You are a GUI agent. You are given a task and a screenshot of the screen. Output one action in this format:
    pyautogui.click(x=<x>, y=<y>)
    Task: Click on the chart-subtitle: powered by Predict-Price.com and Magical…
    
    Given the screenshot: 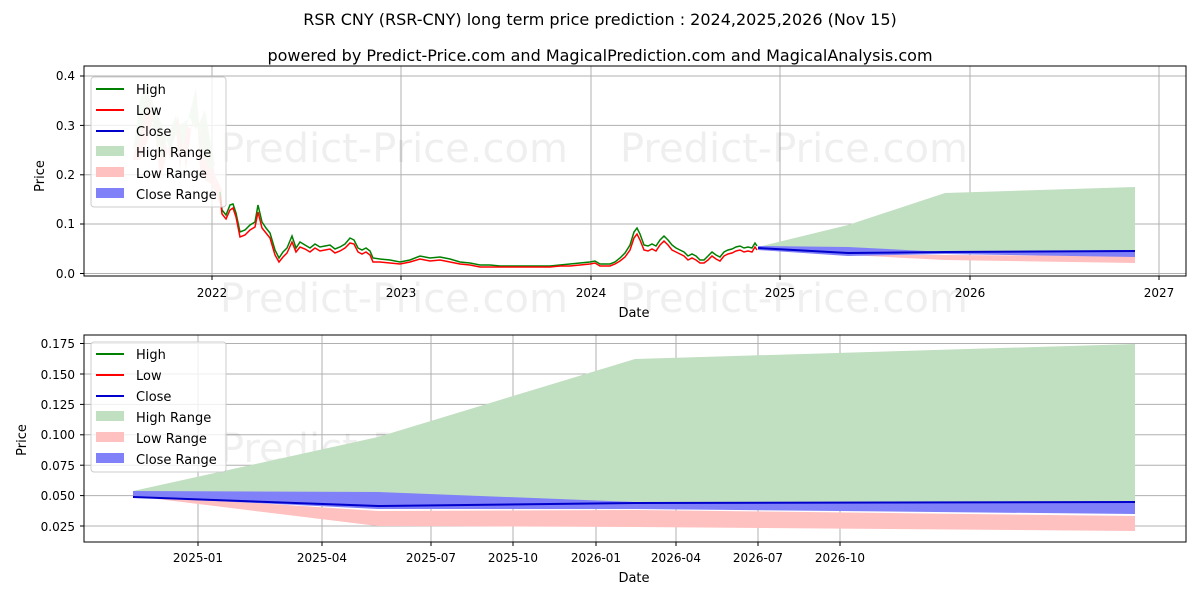 What is the action you would take?
    pyautogui.click(x=600, y=55)
    